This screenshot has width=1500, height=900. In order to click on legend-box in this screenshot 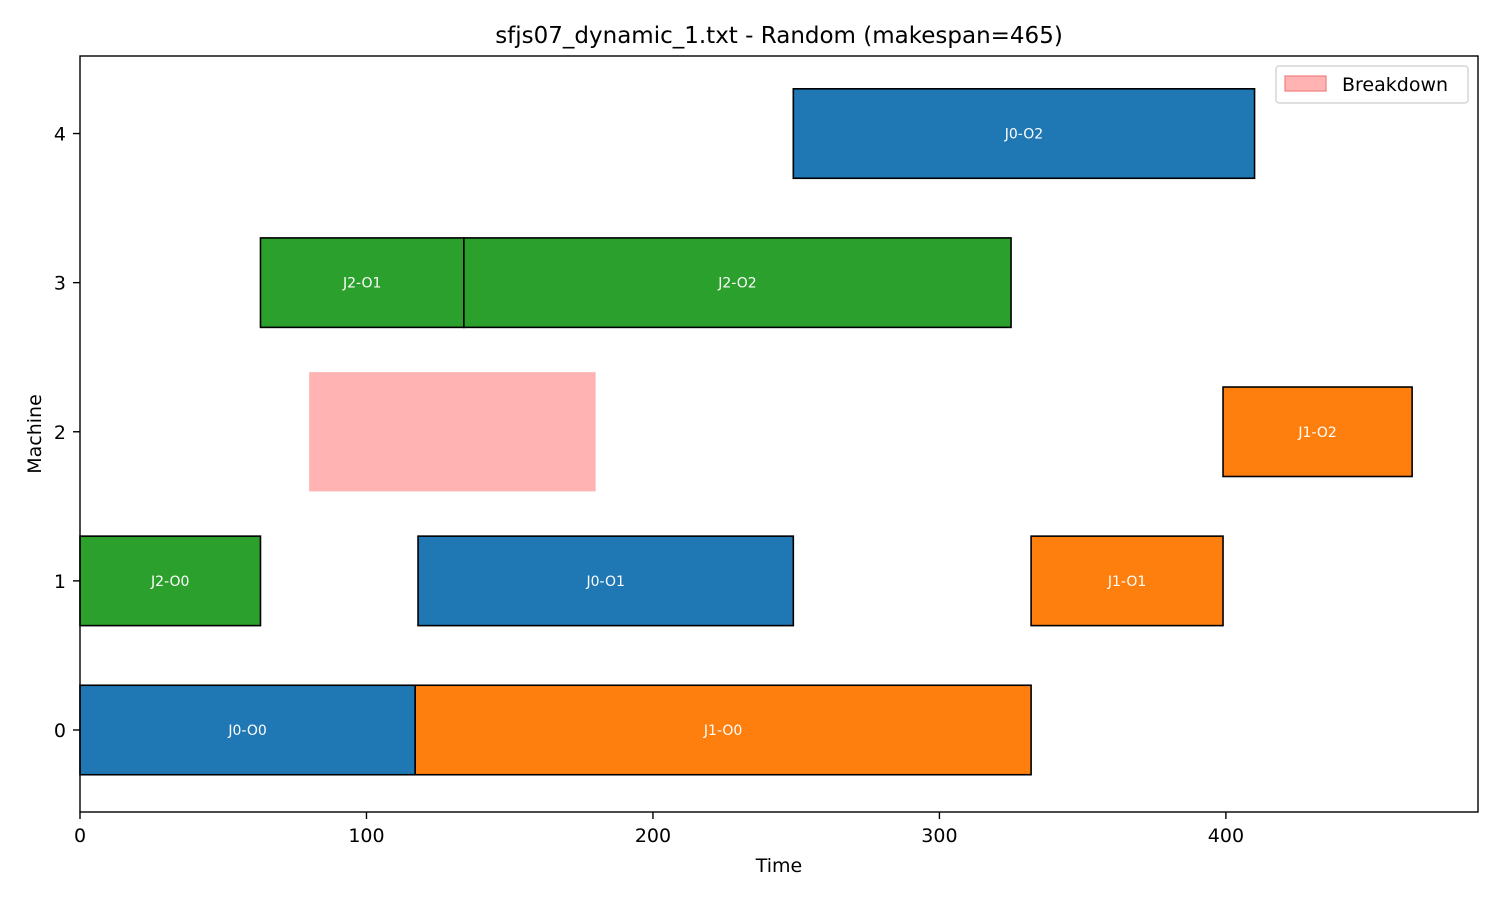, I will do `click(1372, 84)`.